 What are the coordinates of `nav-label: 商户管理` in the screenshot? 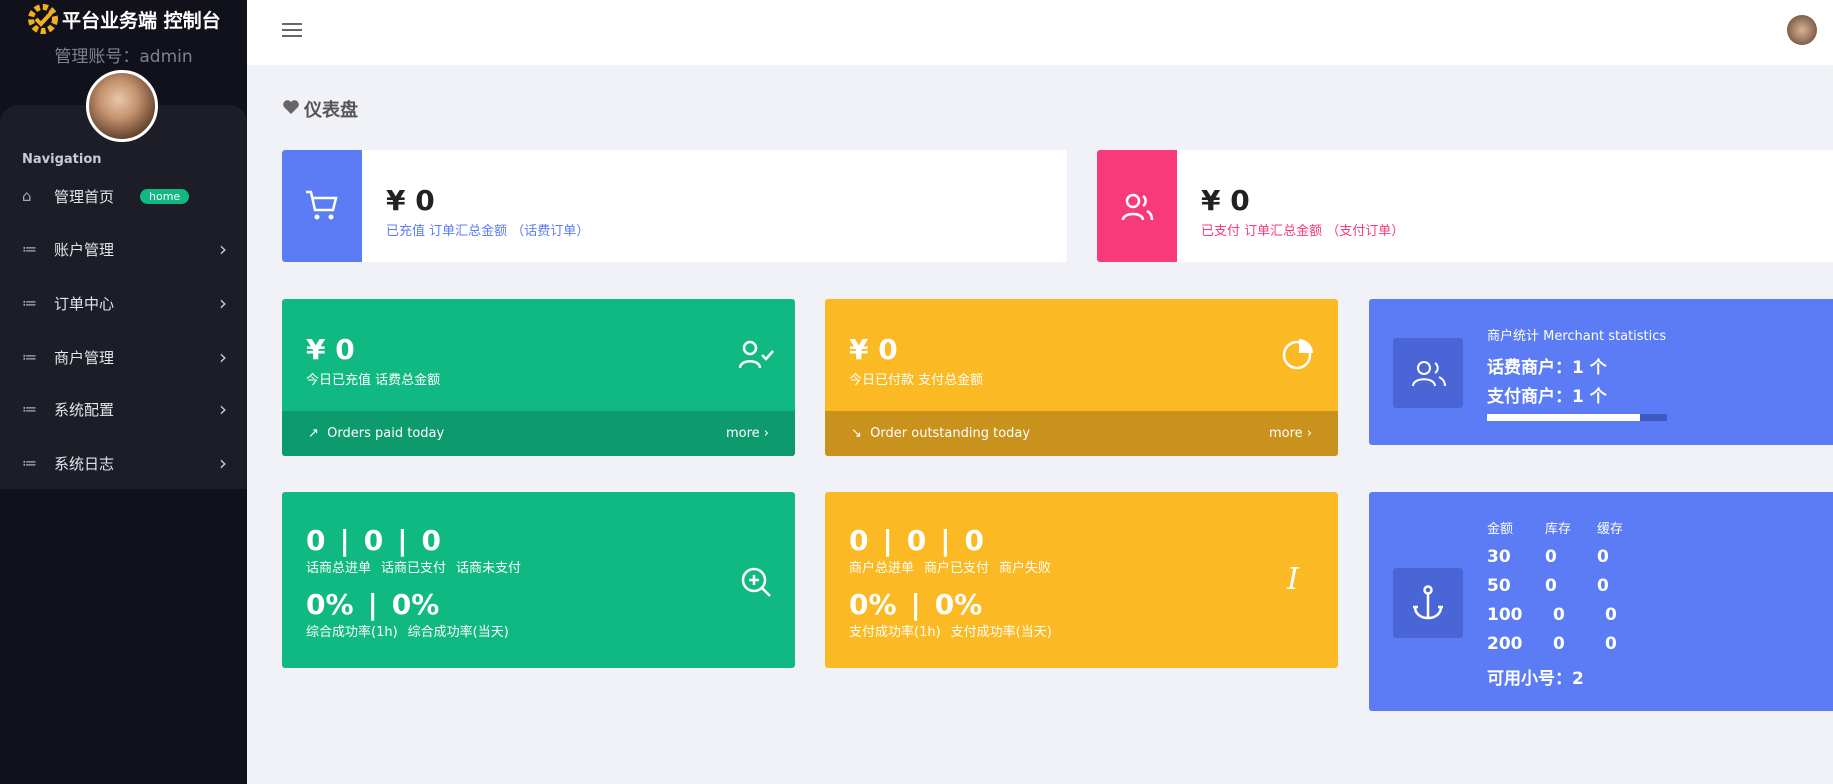 It's located at (84, 357).